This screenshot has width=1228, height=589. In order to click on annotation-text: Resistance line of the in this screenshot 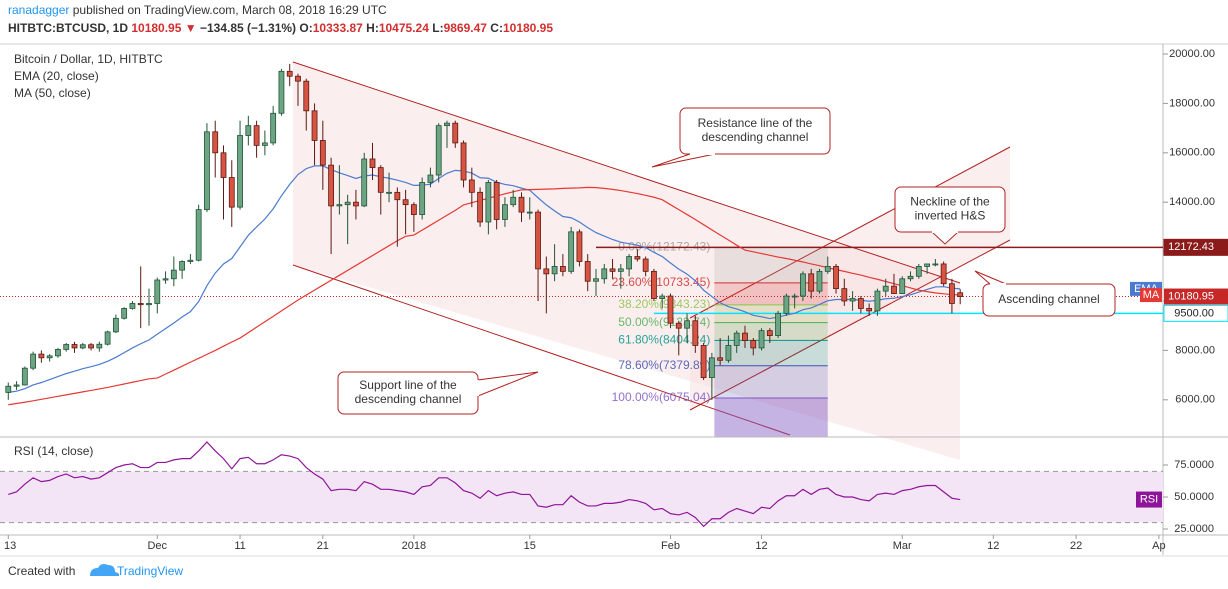, I will do `click(755, 123)`.